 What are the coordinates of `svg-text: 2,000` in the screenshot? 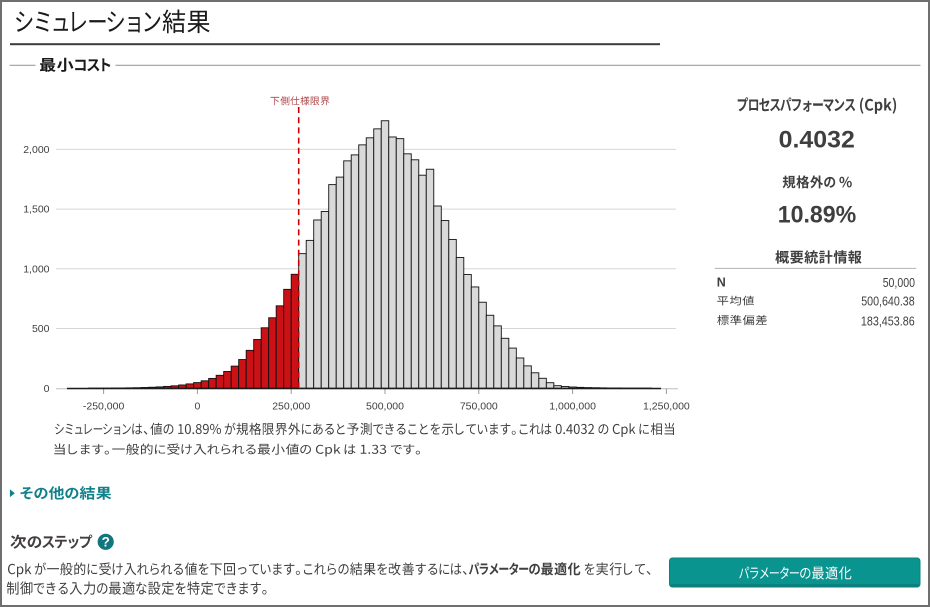 It's located at (36, 150).